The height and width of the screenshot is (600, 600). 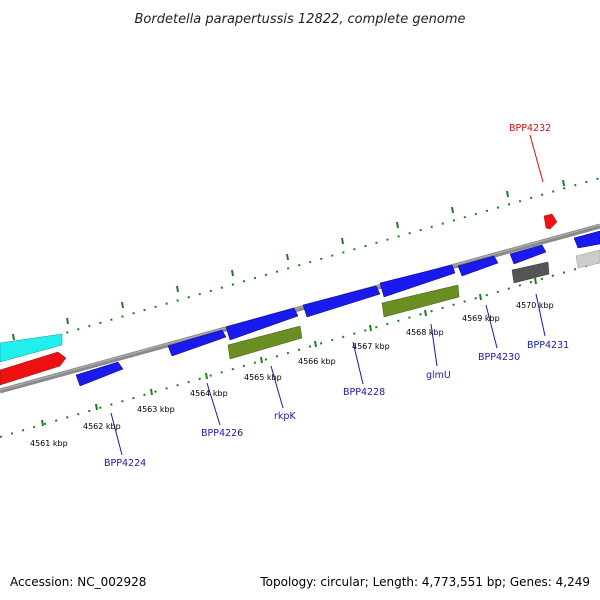 I want to click on gene-label-rkpK: rkpK, so click(x=285, y=416).